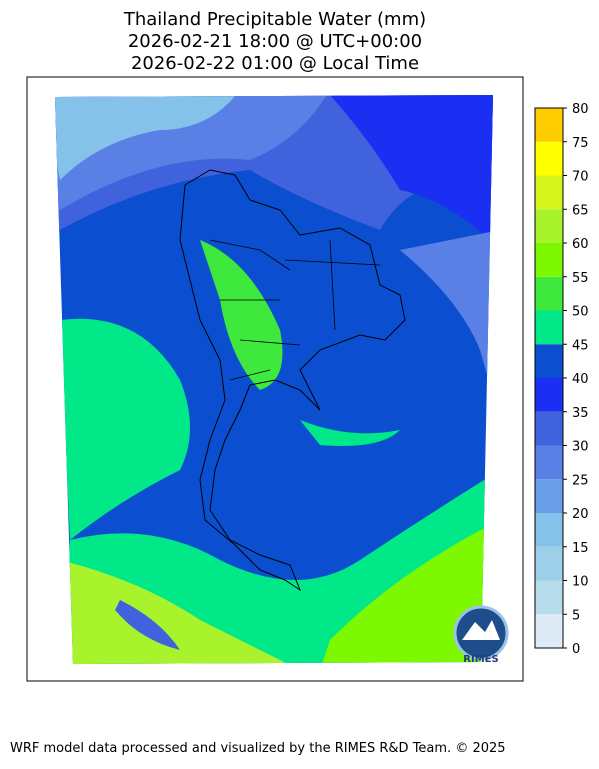 This screenshot has width=599, height=769. Describe the element at coordinates (580, 312) in the screenshot. I see `colorbar-tick-label: 50` at that location.